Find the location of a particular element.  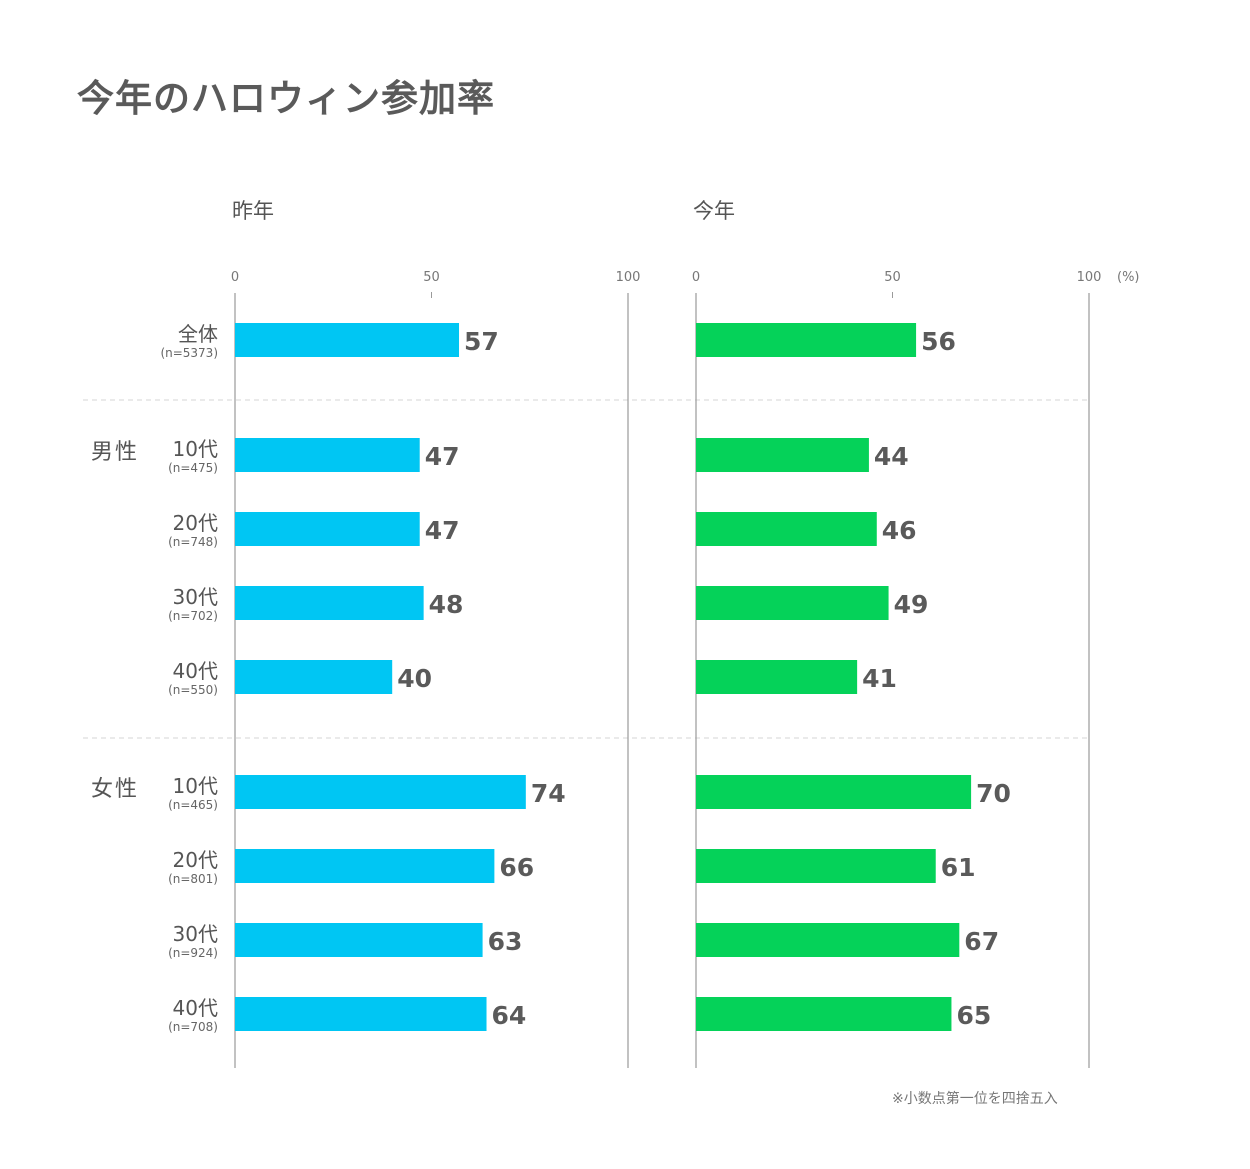

row-label-7: 20代 is located at coordinates (195, 860).